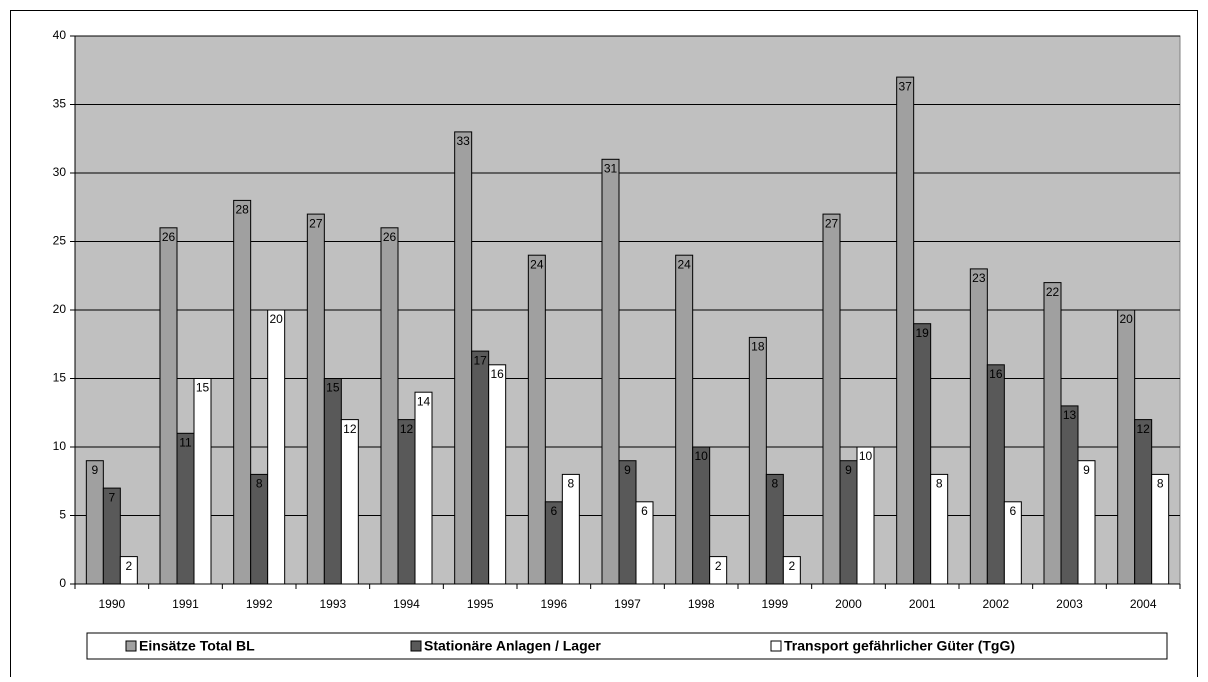 Image resolution: width=1208 pixels, height=682 pixels. I want to click on y-tick-label: 30, so click(60, 172).